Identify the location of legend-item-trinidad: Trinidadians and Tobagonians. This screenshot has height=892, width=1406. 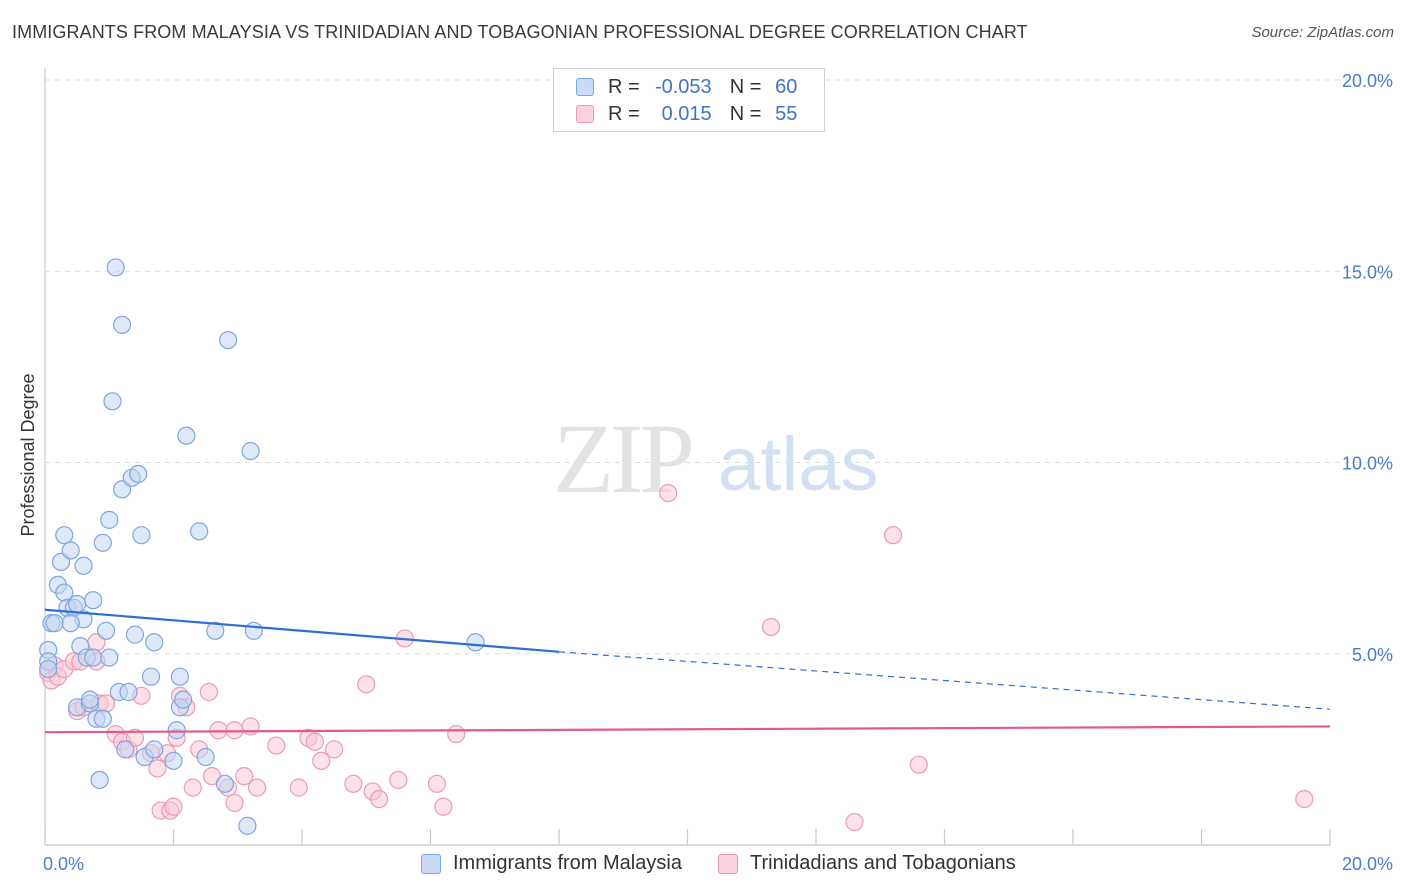
(867, 863).